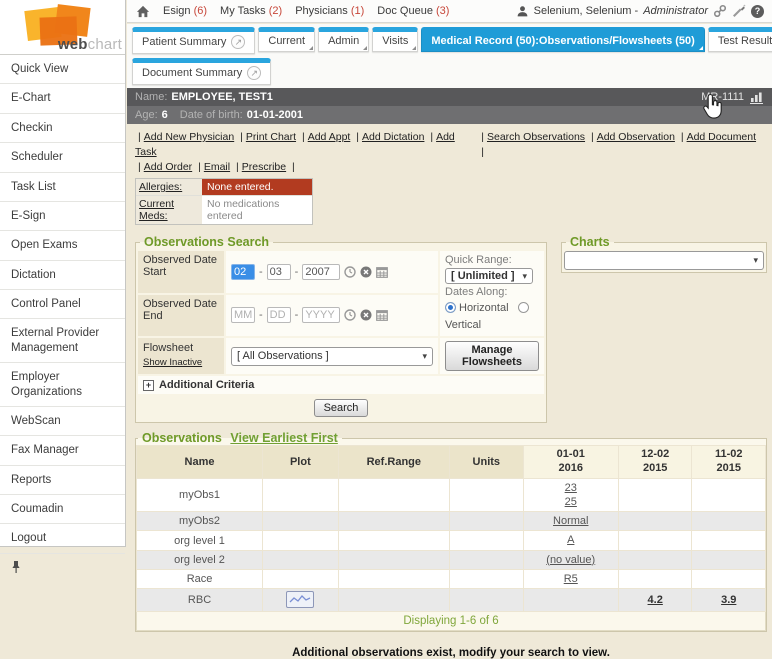  I want to click on show-inactive-link: Show Inactive, so click(173, 363).